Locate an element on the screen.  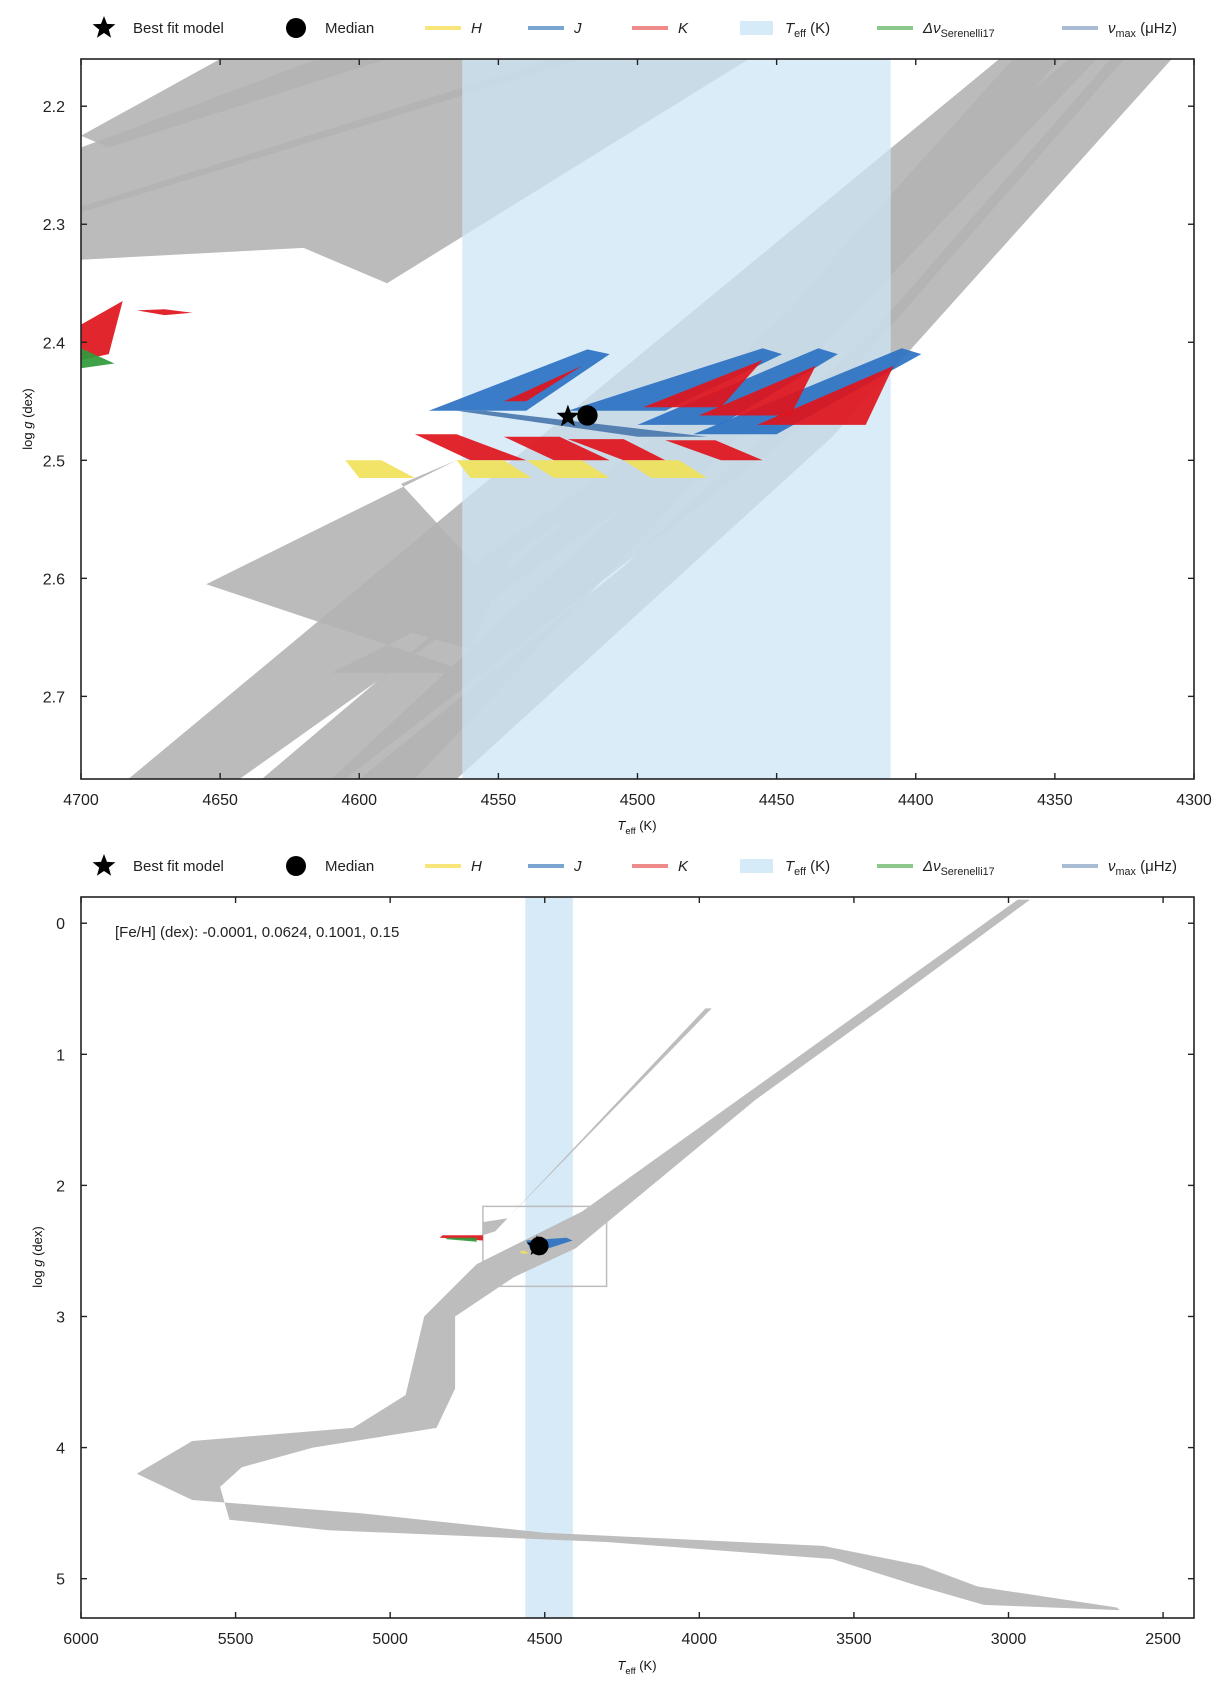
y-tick-label: 2.7 is located at coordinates (54, 697).